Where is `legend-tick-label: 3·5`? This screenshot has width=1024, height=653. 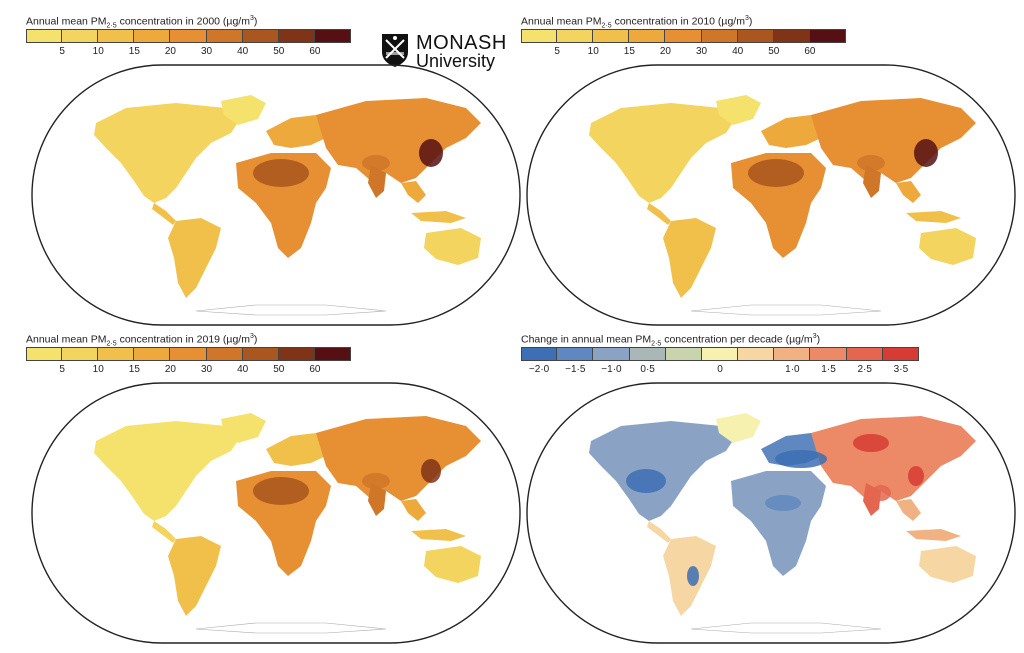 legend-tick-label: 3·5 is located at coordinates (901, 369).